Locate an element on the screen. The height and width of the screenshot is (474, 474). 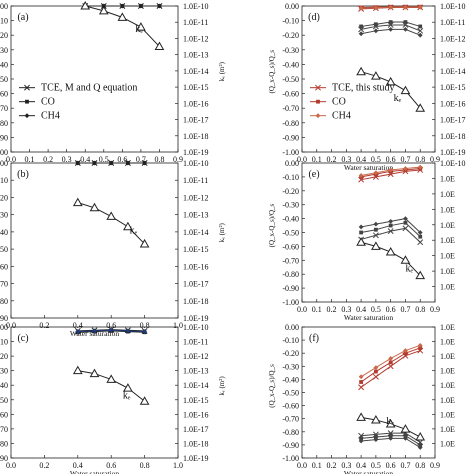
panel-5-label: (e) is located at coordinates (313, 174).